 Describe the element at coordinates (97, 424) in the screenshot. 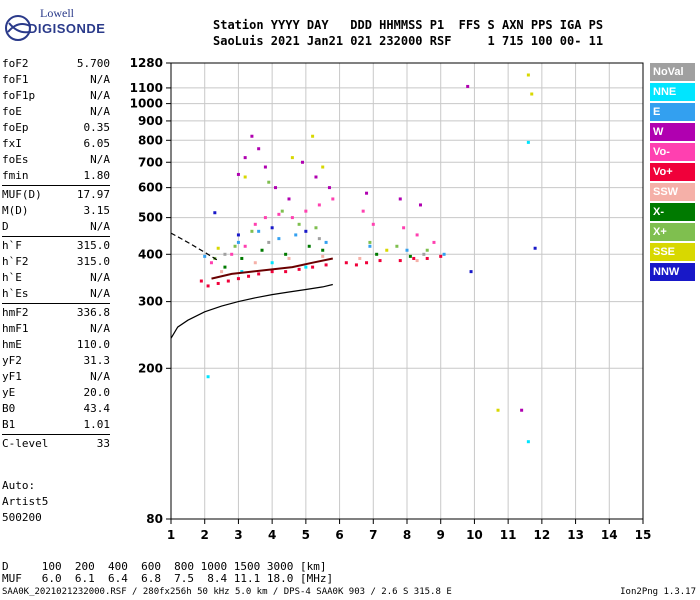

I see `param-value: 1.01` at that location.